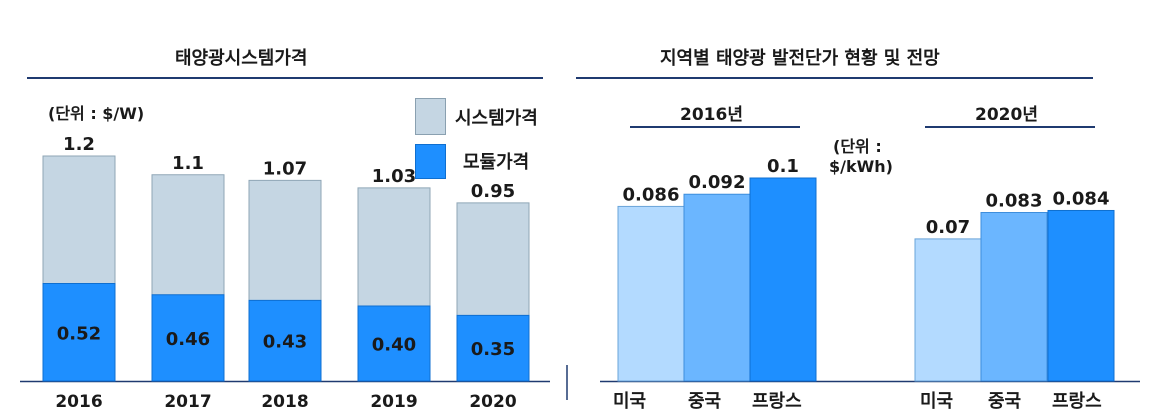 This screenshot has height=420, width=1169. Describe the element at coordinates (78, 402) in the screenshot. I see `year-tick-label: 2016` at that location.